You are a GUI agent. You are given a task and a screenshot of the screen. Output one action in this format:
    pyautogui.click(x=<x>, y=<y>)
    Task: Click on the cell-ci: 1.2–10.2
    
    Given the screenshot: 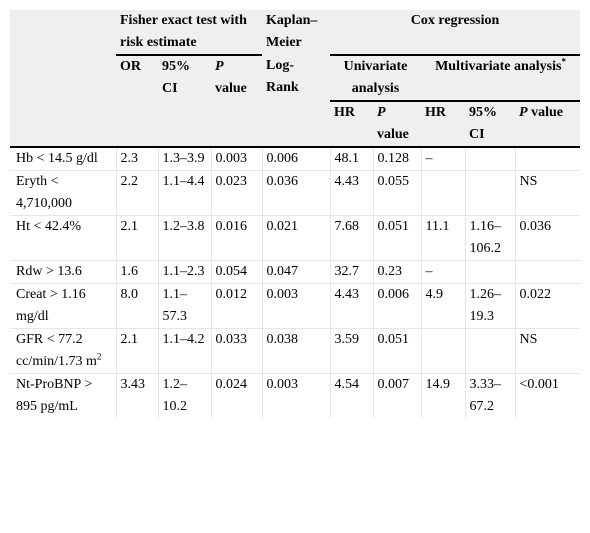 What is the action you would take?
    pyautogui.click(x=184, y=395)
    